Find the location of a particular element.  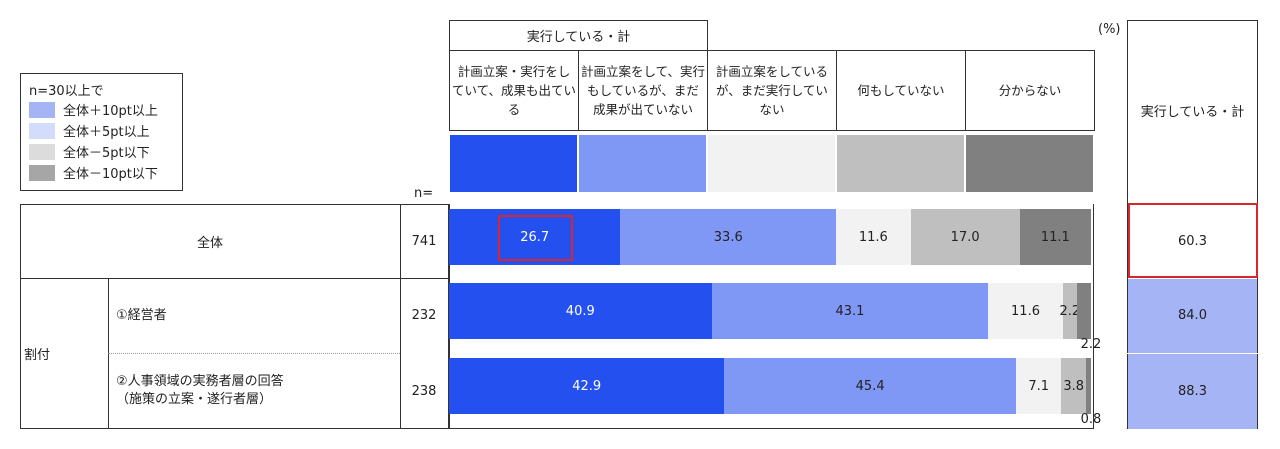

value-label: 33.6 is located at coordinates (728, 237).